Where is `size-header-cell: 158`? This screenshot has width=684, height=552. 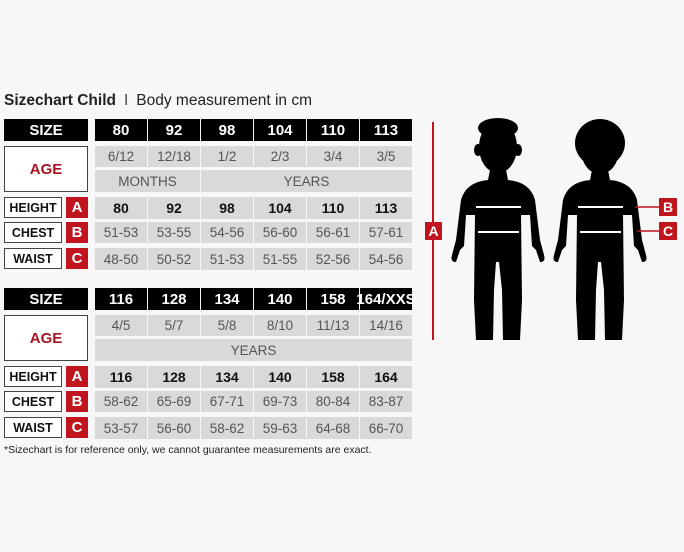 size-header-cell: 158 is located at coordinates (333, 299).